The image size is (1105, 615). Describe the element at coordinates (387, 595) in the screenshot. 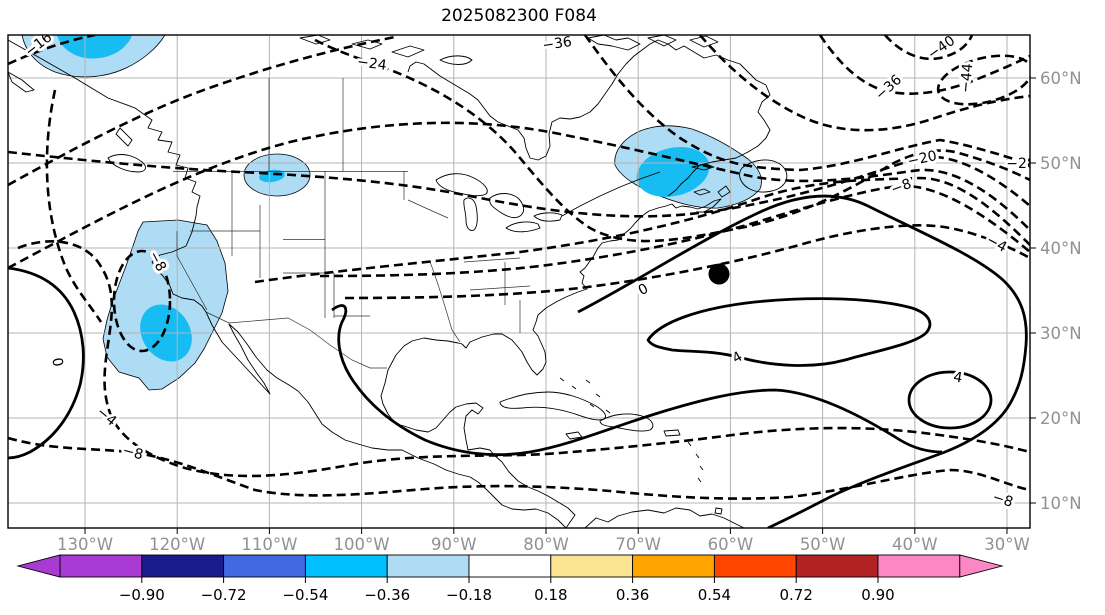

I see `colorbar-tick-label: −0.36` at that location.